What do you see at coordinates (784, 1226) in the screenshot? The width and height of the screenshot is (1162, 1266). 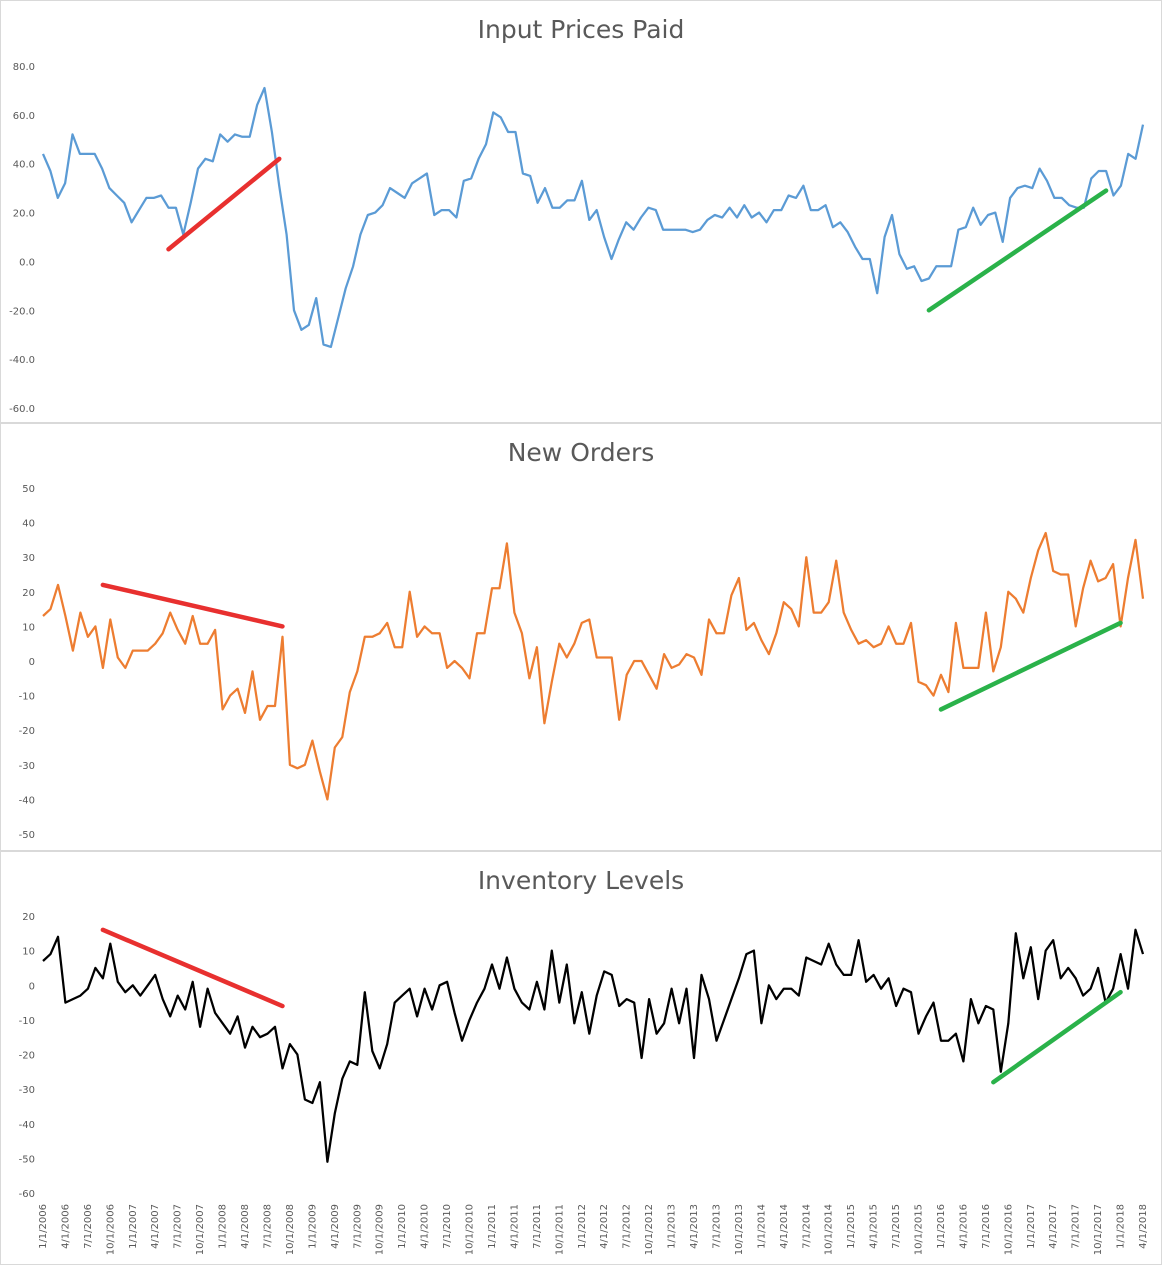 I see `x-tick-label: 4/1/2014` at bounding box center [784, 1226].